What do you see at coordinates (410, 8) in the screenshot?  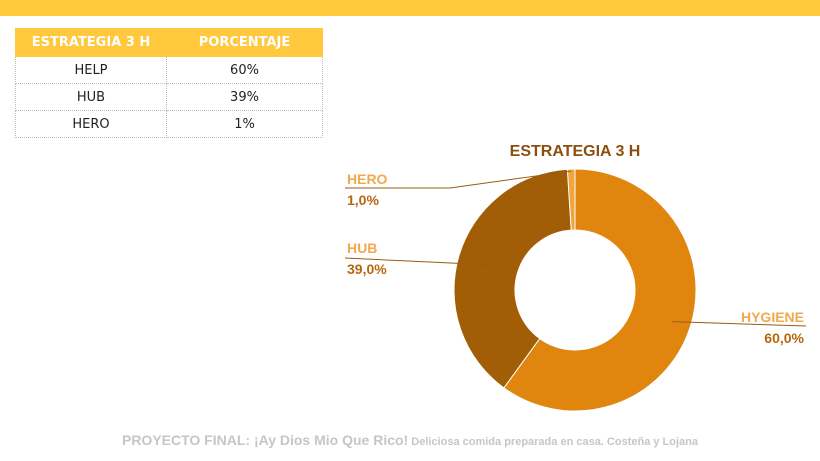 I see `top-accent-bar` at bounding box center [410, 8].